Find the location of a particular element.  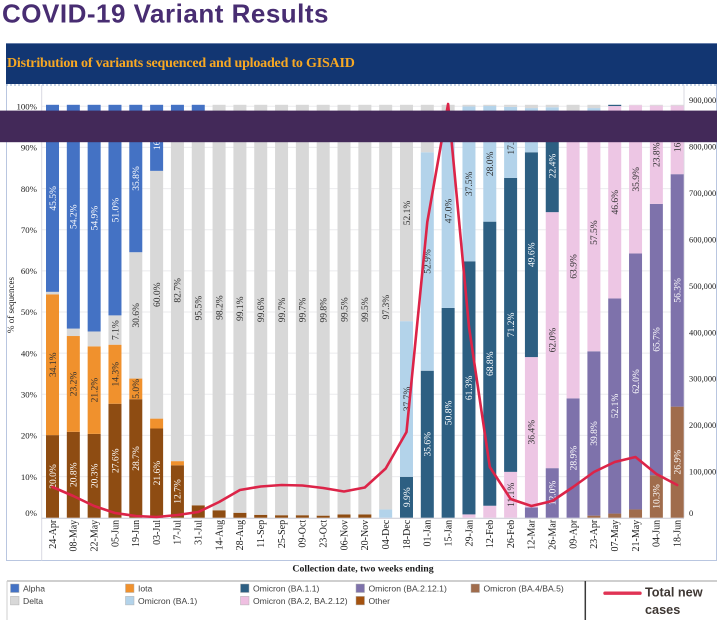

svg-text: 18-Dec is located at coordinates (407, 534).